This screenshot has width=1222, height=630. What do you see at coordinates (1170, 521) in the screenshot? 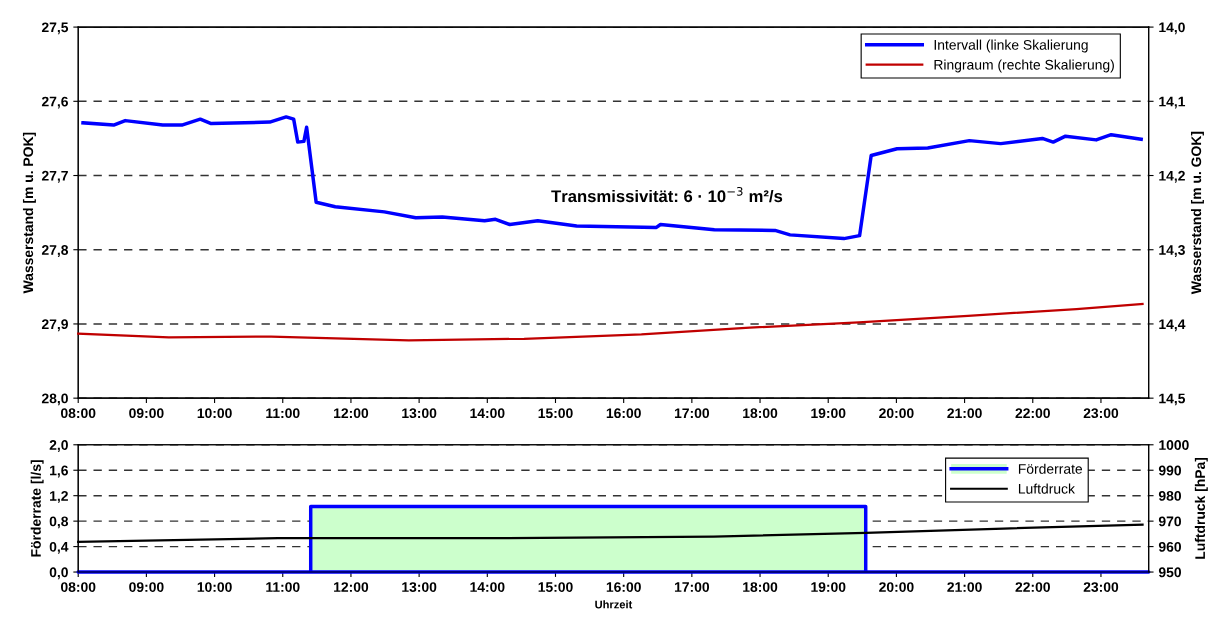
I see `y2-tick-label: 970` at bounding box center [1170, 521].